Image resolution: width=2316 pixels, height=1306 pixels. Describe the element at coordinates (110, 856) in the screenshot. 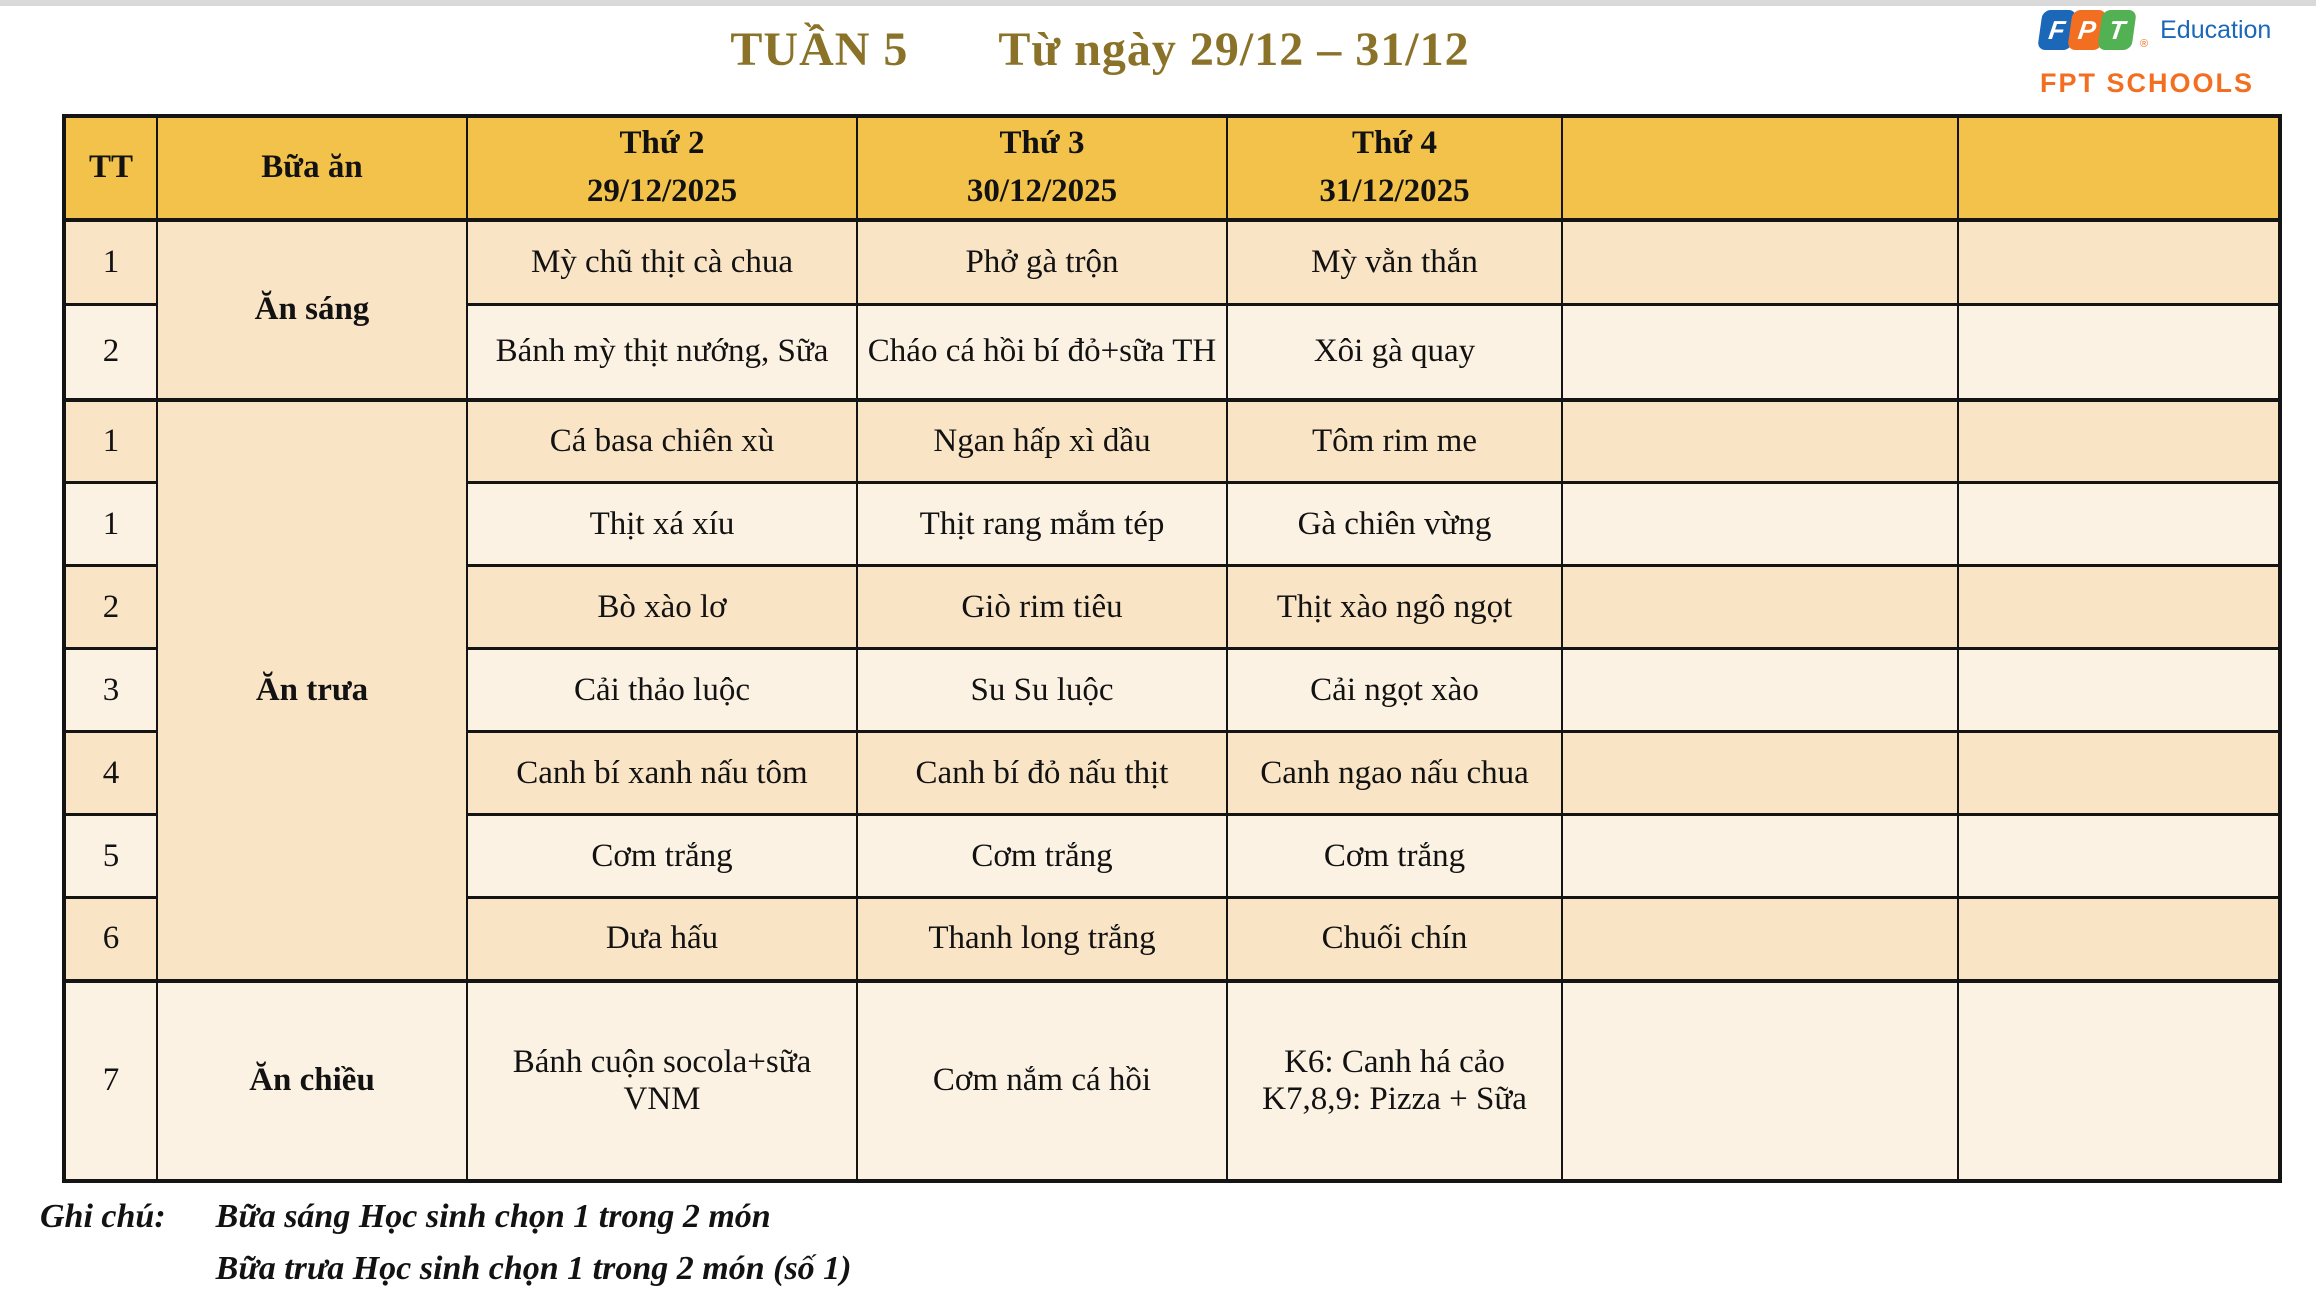

I see `row-number: 5` at that location.